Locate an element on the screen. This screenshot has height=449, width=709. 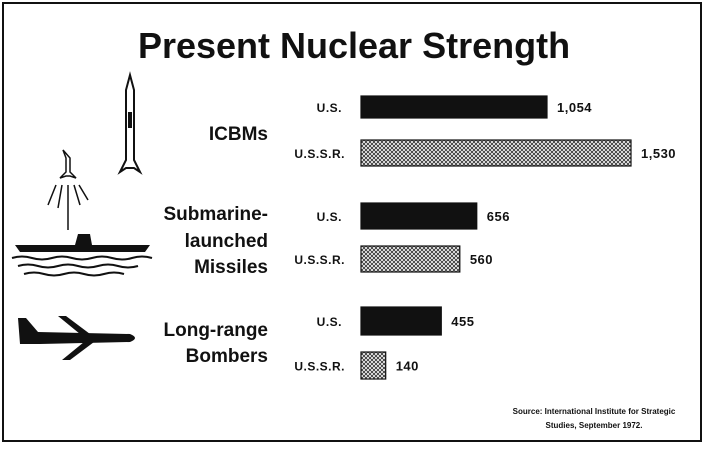
submarine-missile-icon is located at coordinates (68, 189).